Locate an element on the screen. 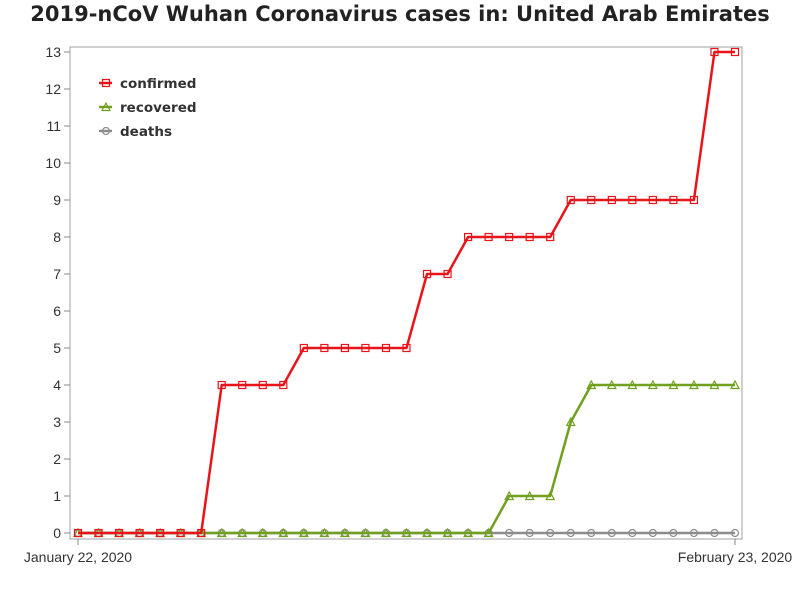  y-tick-label: 0 is located at coordinates (57, 533).